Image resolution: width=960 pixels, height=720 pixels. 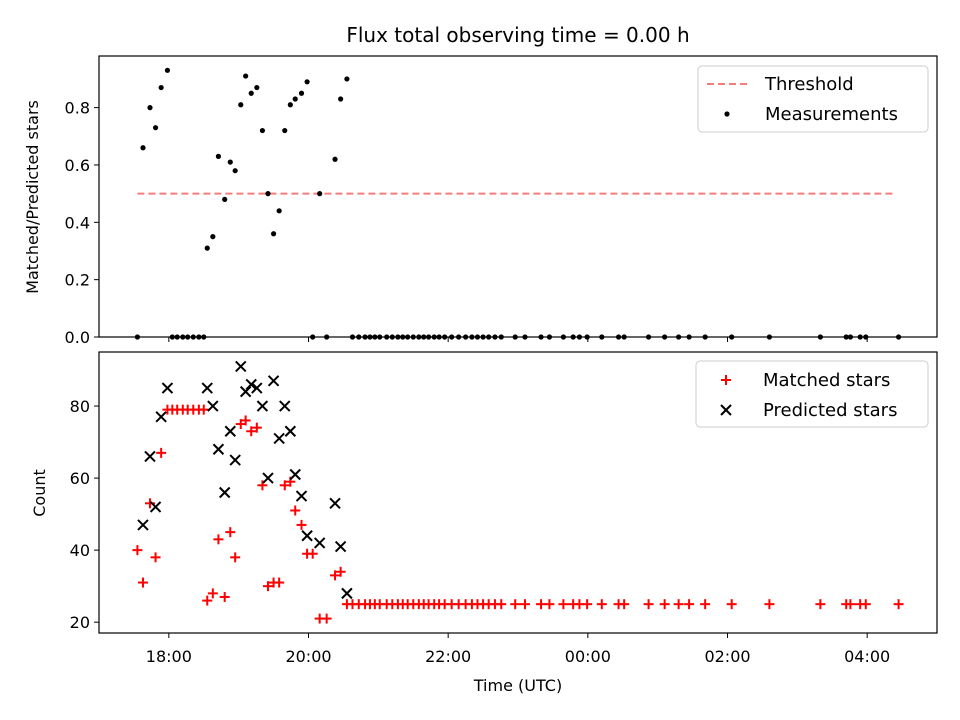 I want to click on top-y-tick-label: 0.0, so click(x=77, y=337).